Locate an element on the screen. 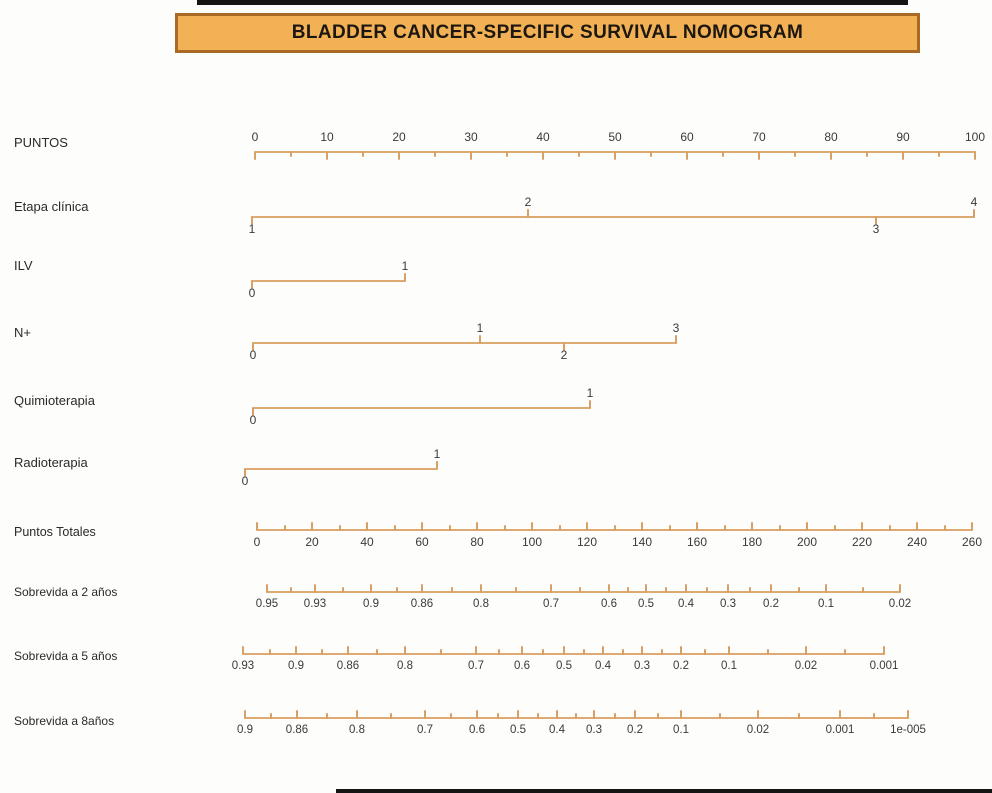 This screenshot has height=793, width=992. tick-label-sobrevida-5-anos-0.8: 0.8 is located at coordinates (405, 666).